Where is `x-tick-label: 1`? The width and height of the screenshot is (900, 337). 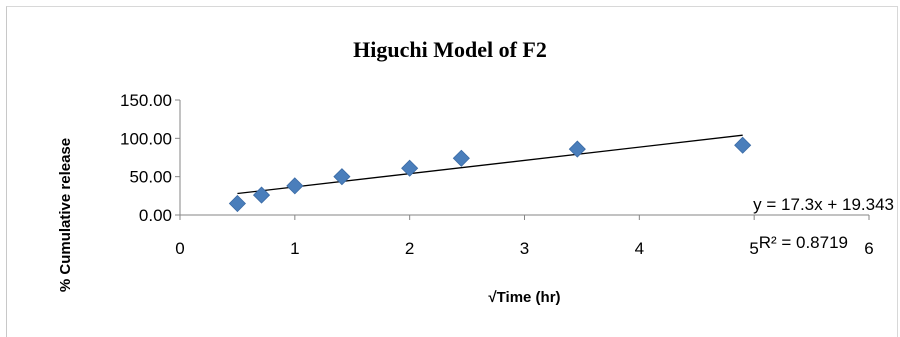
x-tick-label: 1 is located at coordinates (294, 248).